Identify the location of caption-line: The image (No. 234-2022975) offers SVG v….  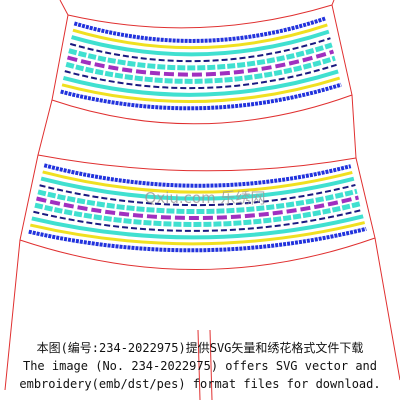
(200, 366).